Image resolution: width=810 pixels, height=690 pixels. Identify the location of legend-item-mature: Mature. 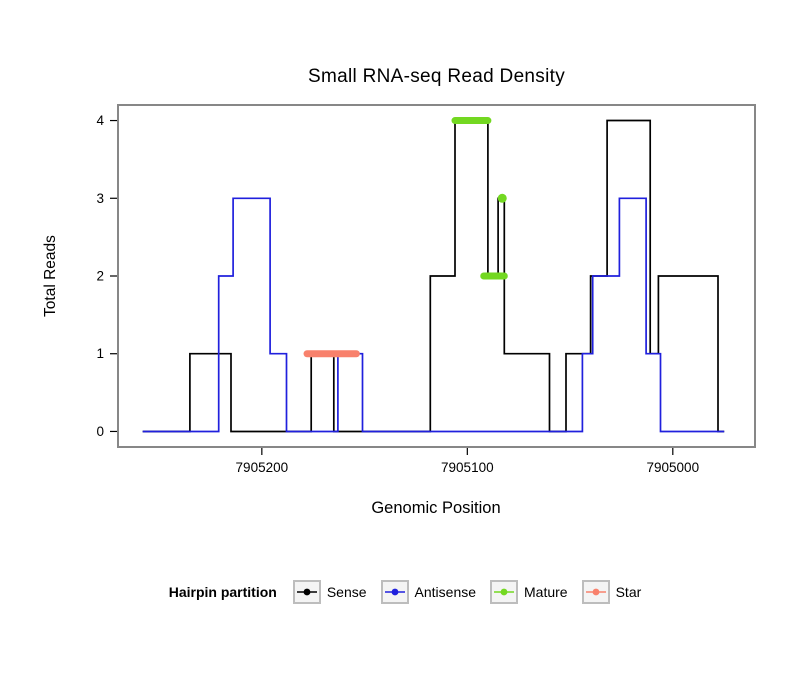
(529, 592).